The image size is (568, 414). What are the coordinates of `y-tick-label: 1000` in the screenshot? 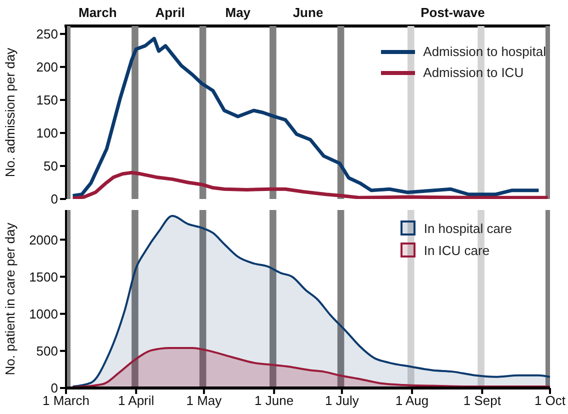 It's located at (43, 314).